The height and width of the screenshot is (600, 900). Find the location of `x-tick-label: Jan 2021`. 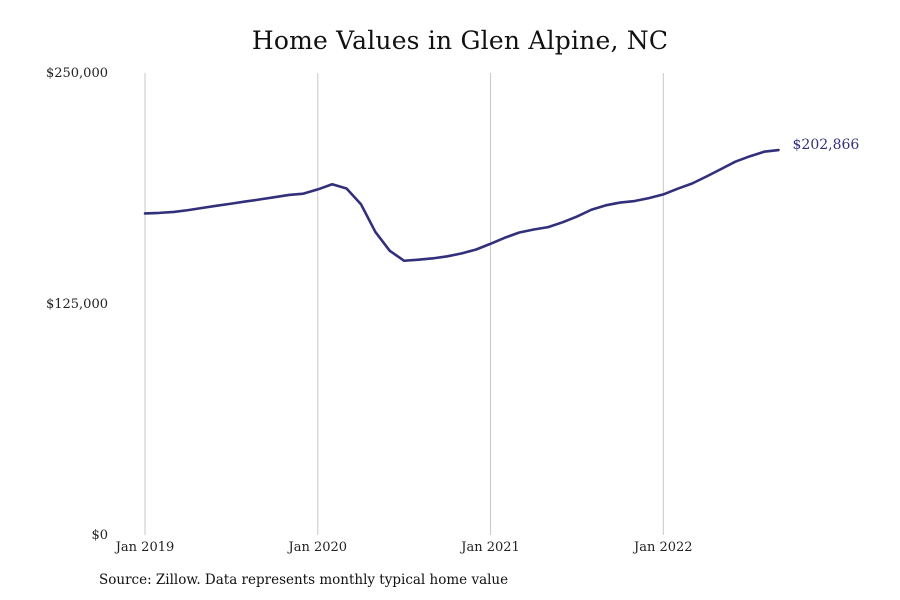

x-tick-label: Jan 2021 is located at coordinates (489, 547).